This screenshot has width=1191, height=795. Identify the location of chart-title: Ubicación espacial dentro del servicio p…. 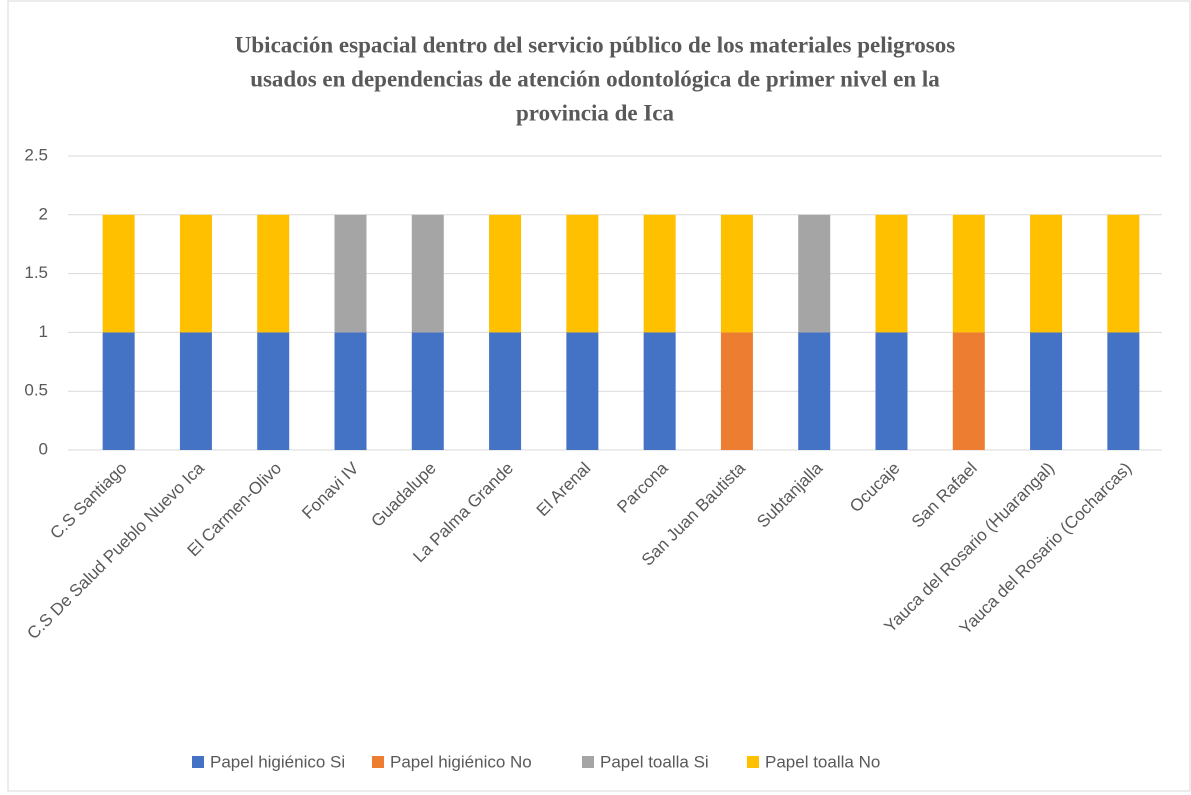
(595, 44).